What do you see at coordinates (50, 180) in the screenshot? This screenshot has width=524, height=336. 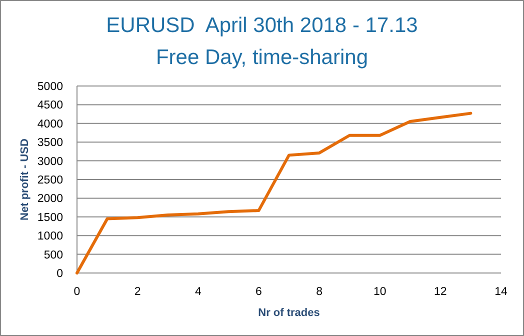 I see `y-tick-label: 2500` at bounding box center [50, 180].